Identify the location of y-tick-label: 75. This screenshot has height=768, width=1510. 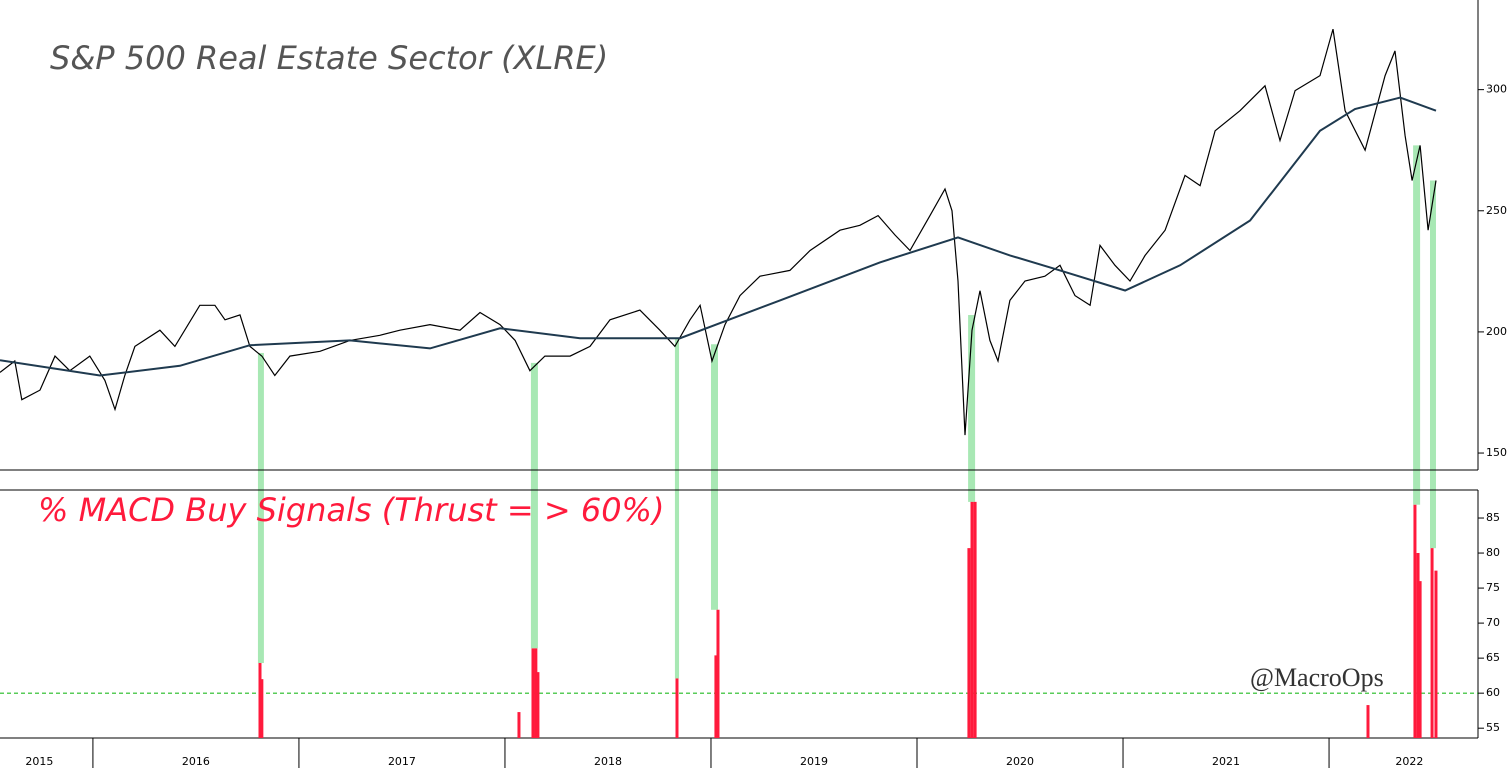
(1493, 587).